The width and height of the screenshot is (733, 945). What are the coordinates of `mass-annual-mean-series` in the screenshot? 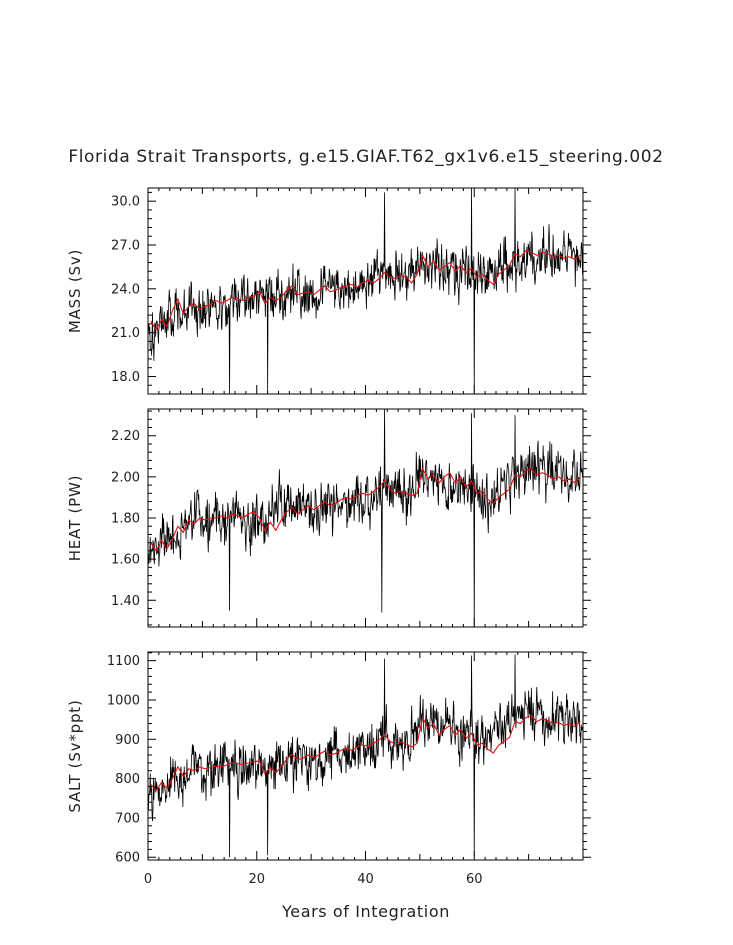 It's located at (365, 290).